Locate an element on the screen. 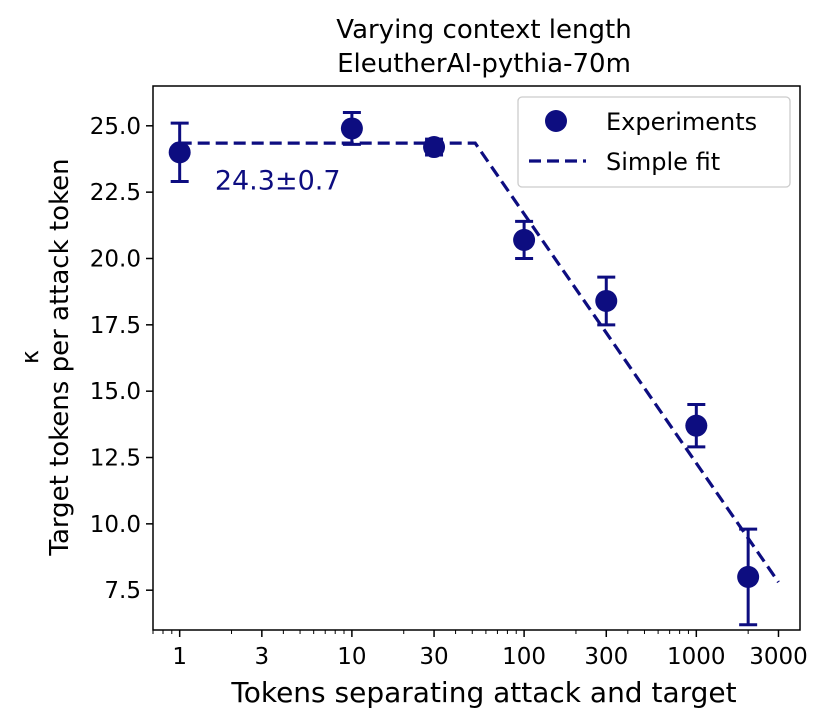  legend-marker-experiments is located at coordinates (556, 121).